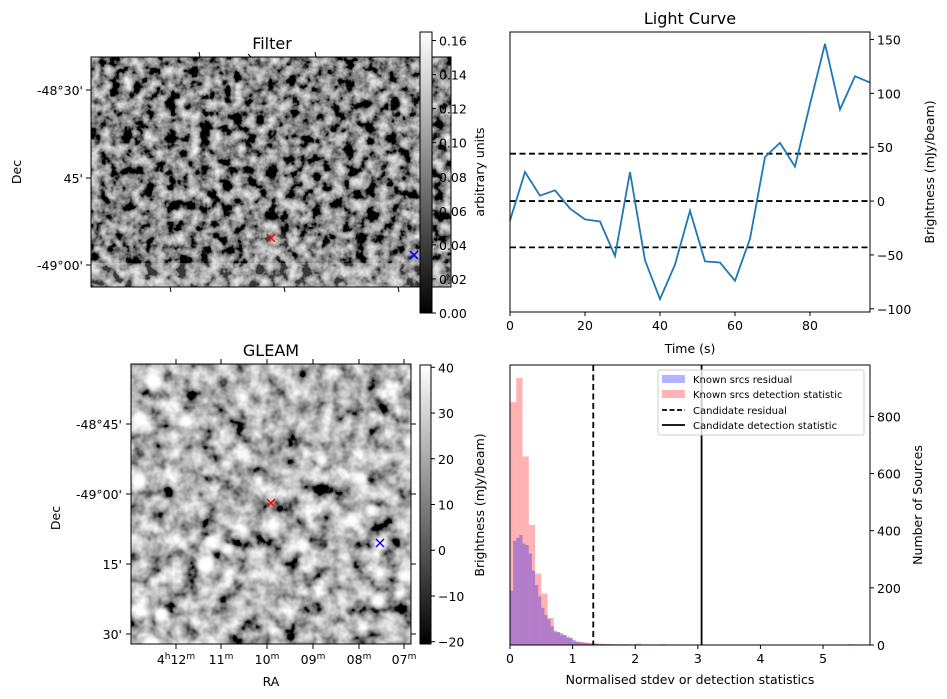  What do you see at coordinates (453, 41) in the screenshot?
I see `filter-colorbar-tick-label: 0.16` at bounding box center [453, 41].